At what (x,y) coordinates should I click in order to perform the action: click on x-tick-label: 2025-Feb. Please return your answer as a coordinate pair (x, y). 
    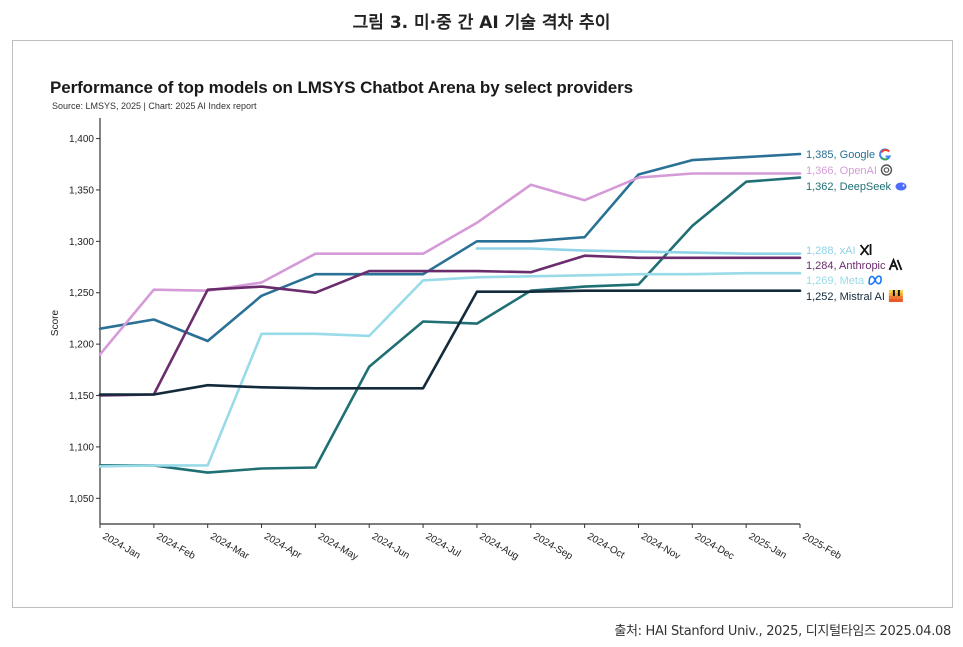
    Looking at the image, I should click on (822, 546).